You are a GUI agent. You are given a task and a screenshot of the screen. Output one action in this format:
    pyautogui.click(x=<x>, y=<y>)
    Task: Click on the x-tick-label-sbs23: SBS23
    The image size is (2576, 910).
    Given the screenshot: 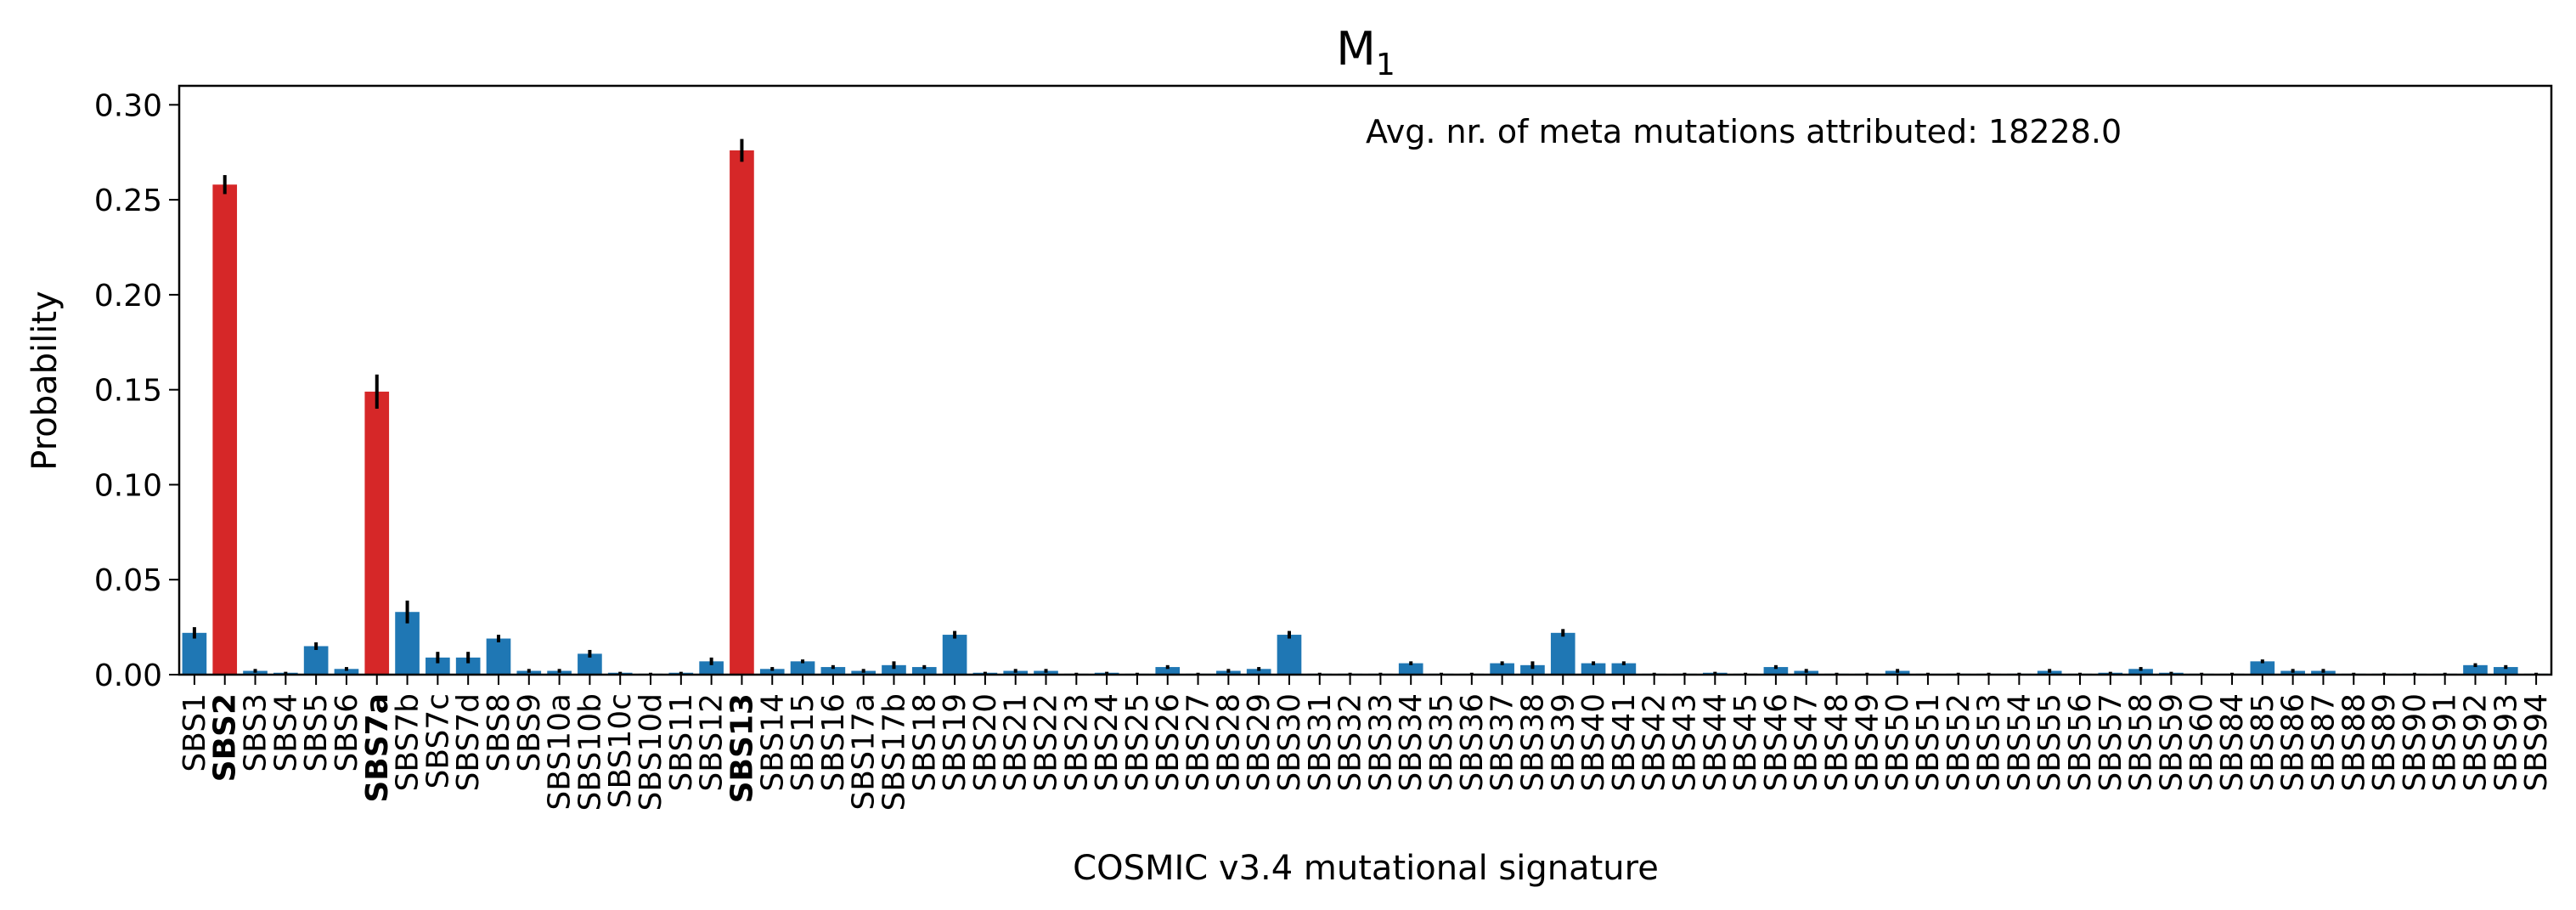 What is the action you would take?
    pyautogui.click(x=1076, y=742)
    